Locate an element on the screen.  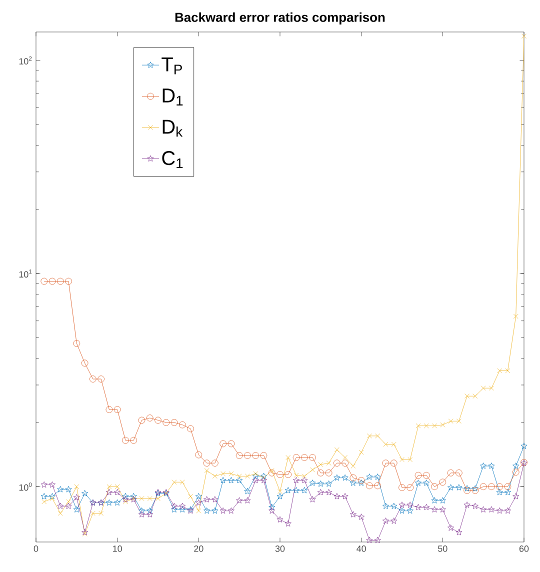
legend-label: C$_{1}$ is located at coordinates (172, 159).